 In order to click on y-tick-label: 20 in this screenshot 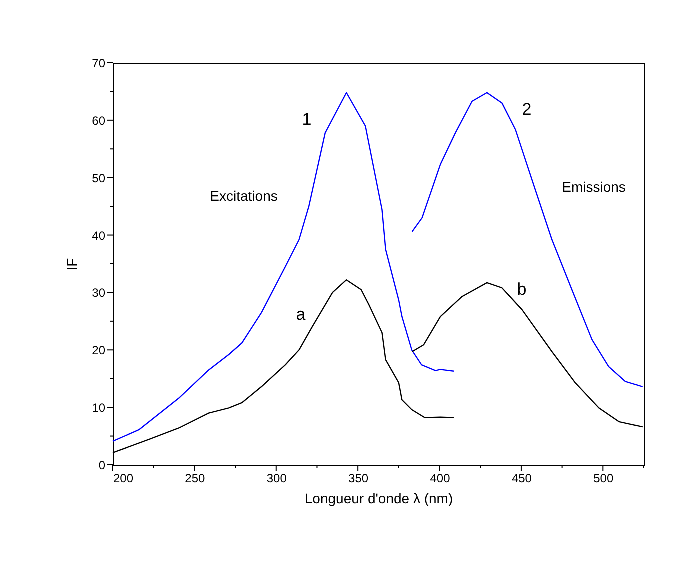, I will do `click(99, 351)`.